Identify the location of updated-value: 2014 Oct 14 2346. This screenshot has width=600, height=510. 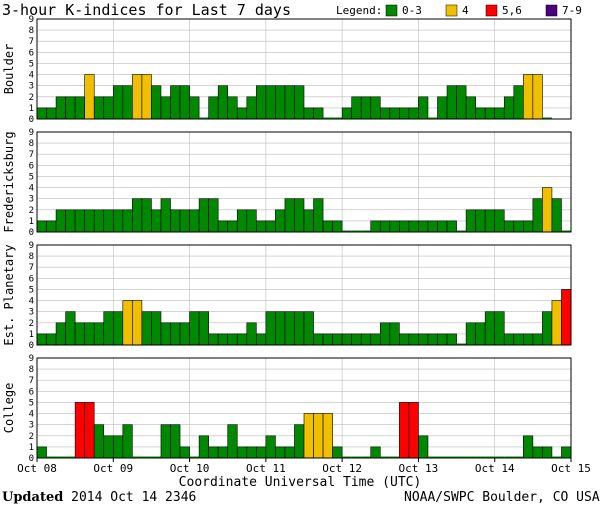
(134, 497).